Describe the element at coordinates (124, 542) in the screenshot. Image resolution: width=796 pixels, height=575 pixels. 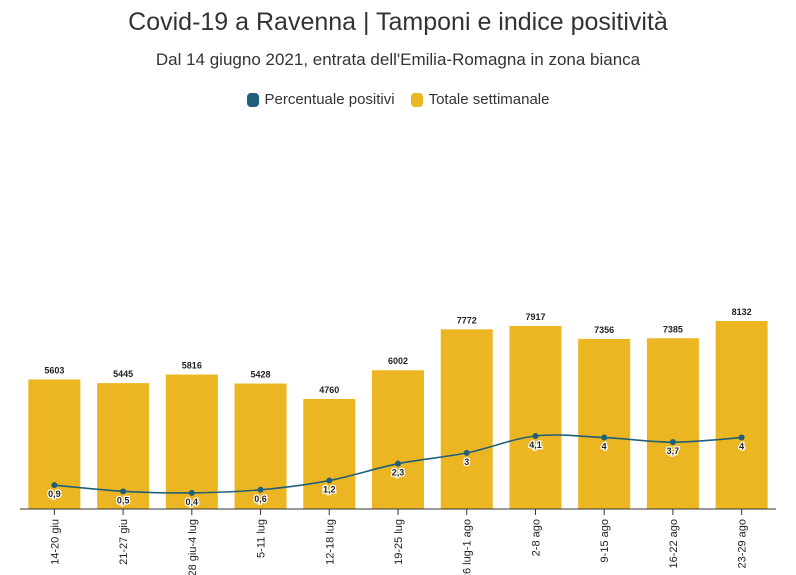
I see `x-tick-label-2: 21-27 giu` at that location.